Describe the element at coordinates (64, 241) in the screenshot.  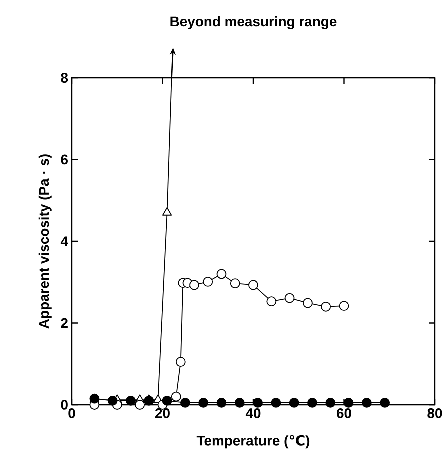
I see `y-tick-label: 4` at that location.